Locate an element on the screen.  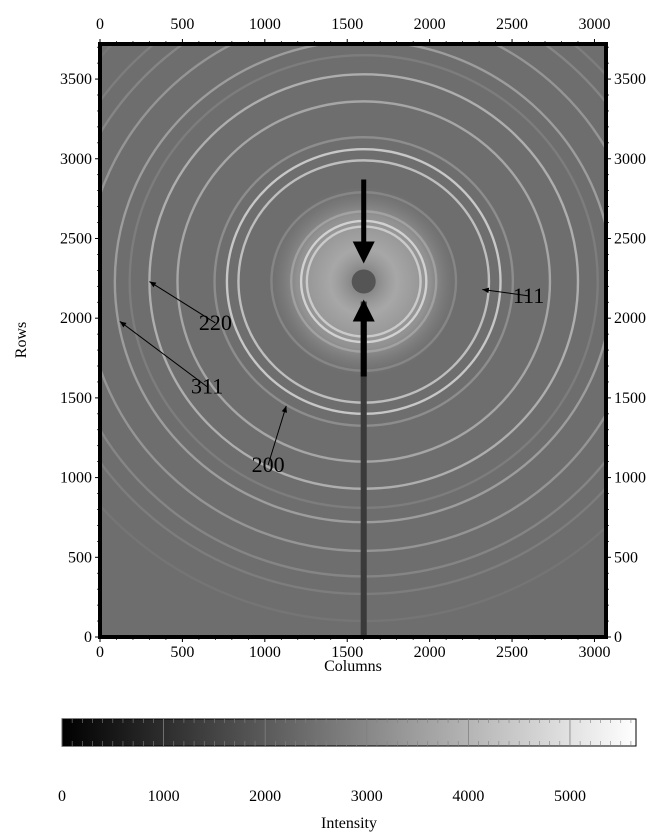
ring-label: 111 is located at coordinates (528, 295).